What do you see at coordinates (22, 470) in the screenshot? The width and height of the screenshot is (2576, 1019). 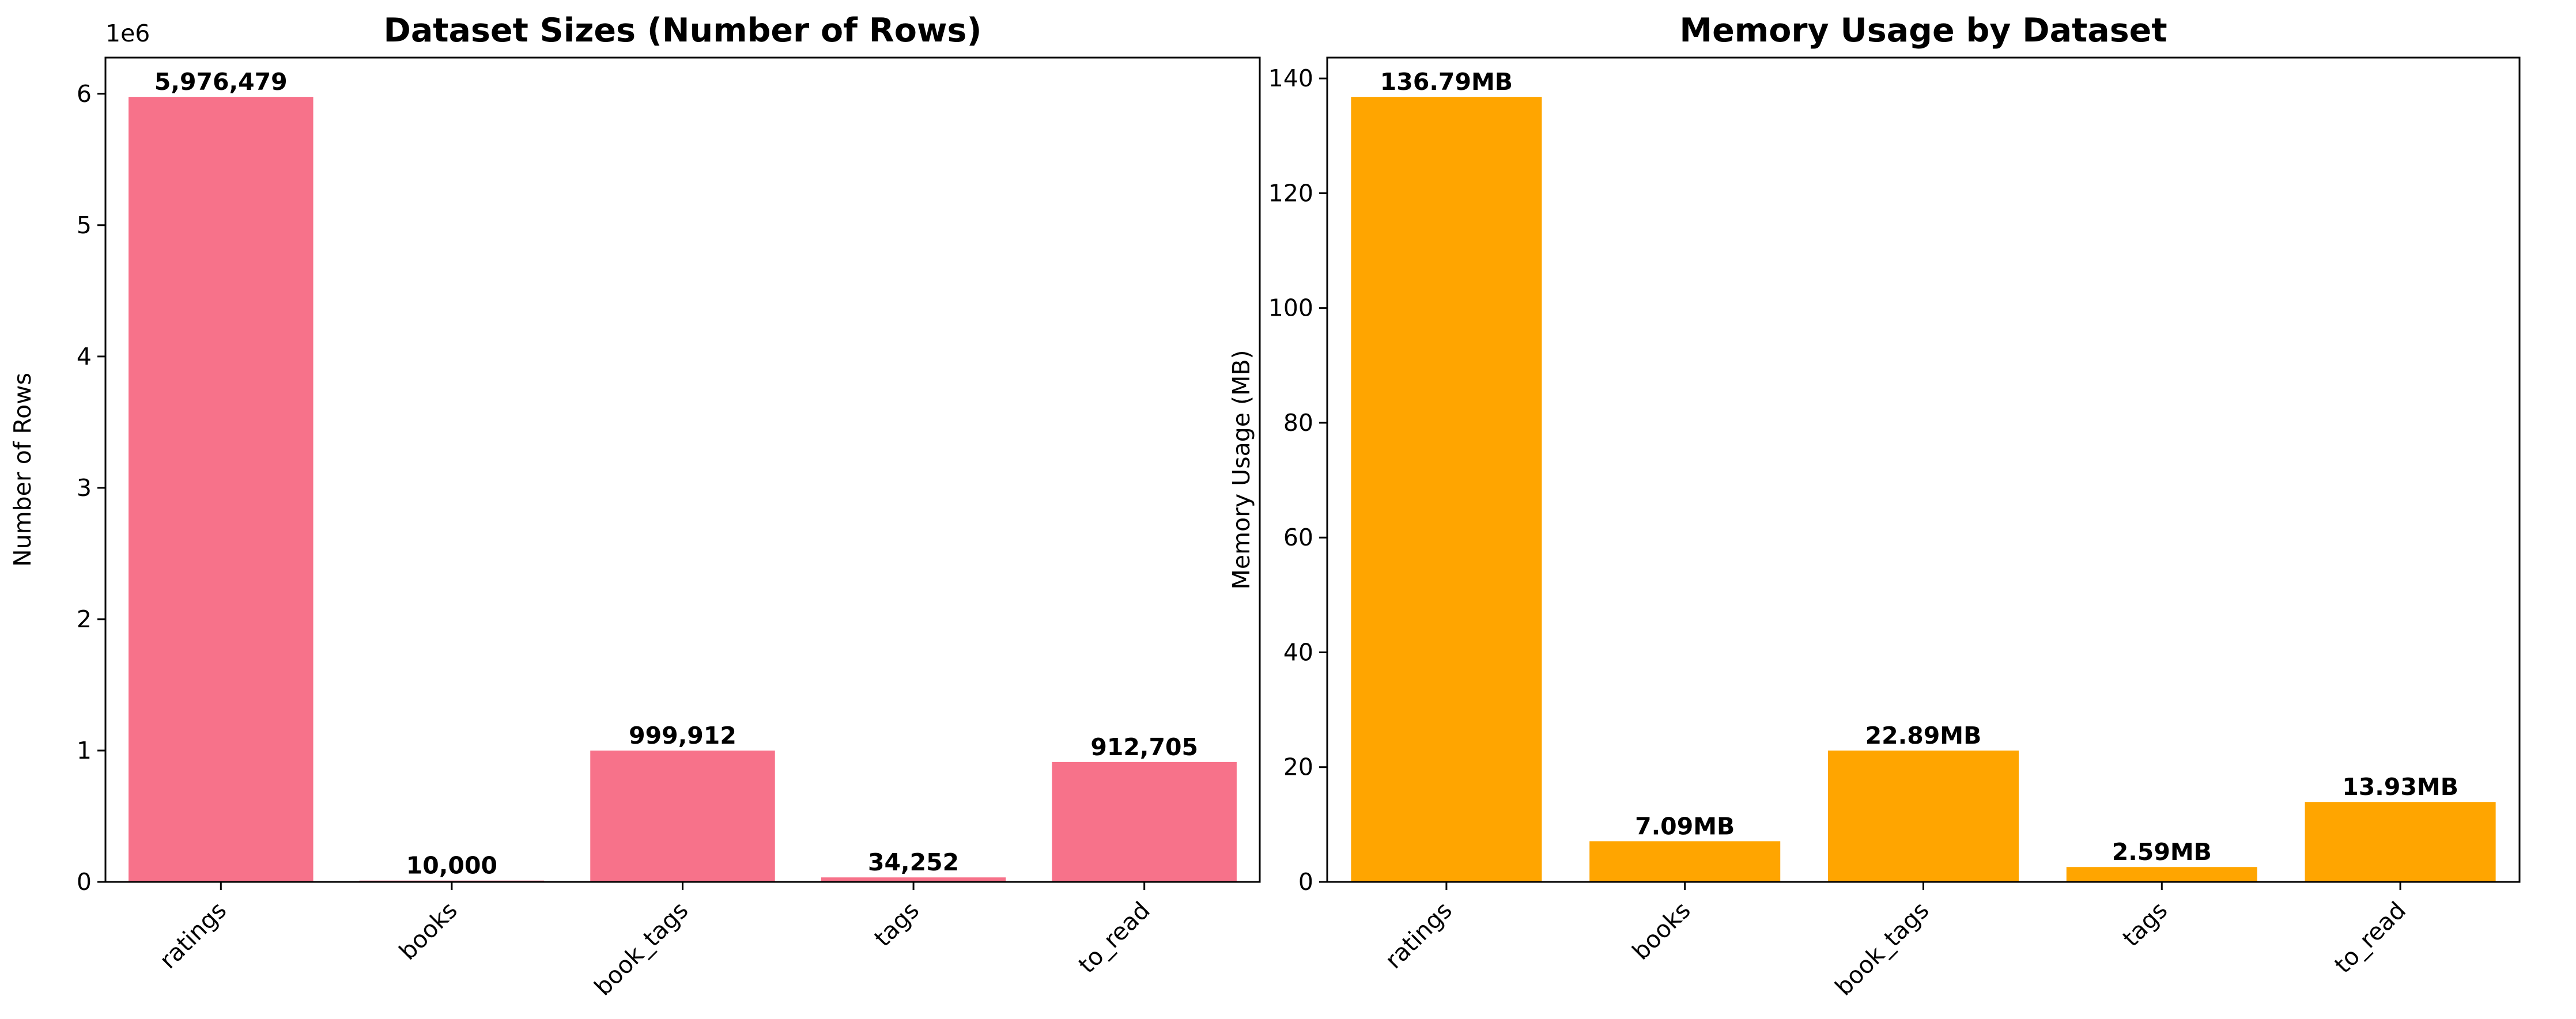 I see `rows-chart-y-axis-label: Number of Rows` at bounding box center [22, 470].